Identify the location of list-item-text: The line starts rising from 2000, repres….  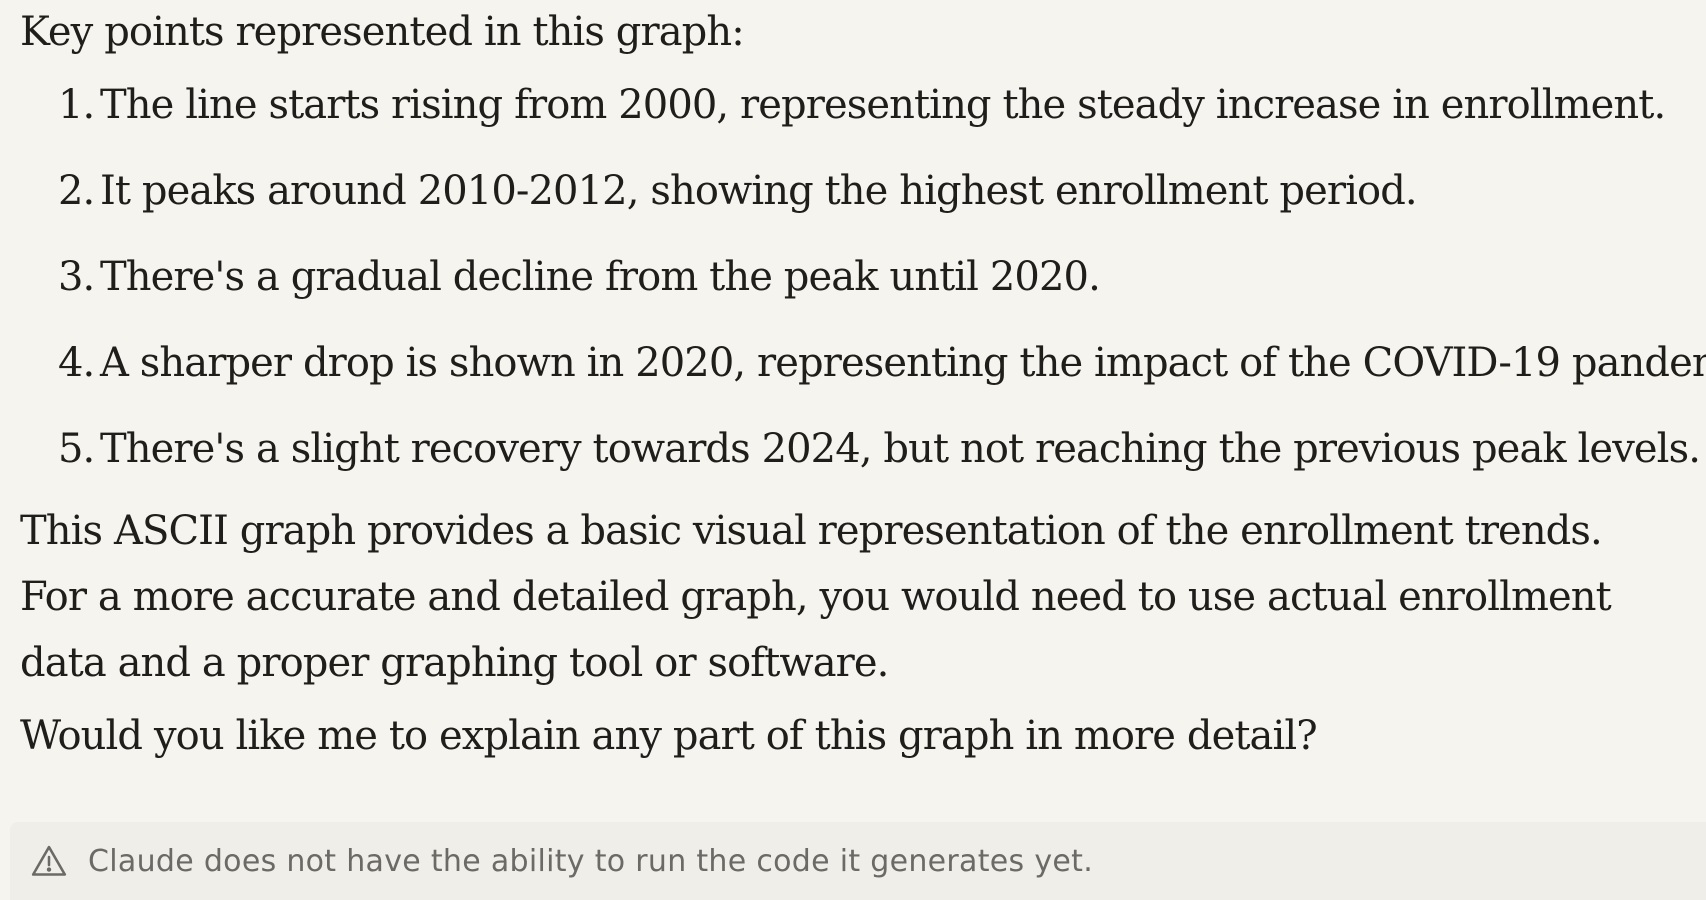
(883, 105).